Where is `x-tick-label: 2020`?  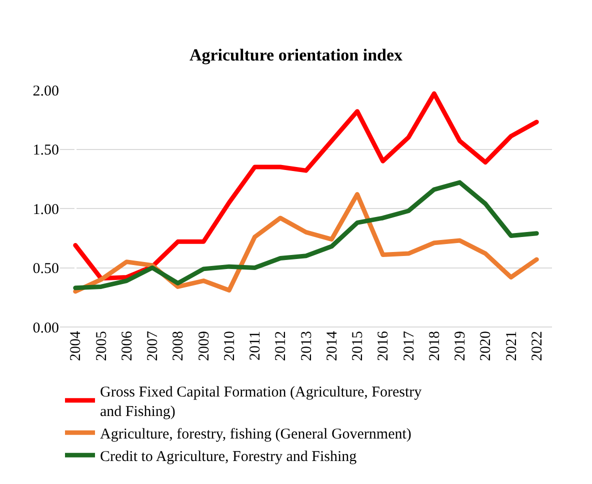 x-tick-label: 2020 is located at coordinates (486, 346).